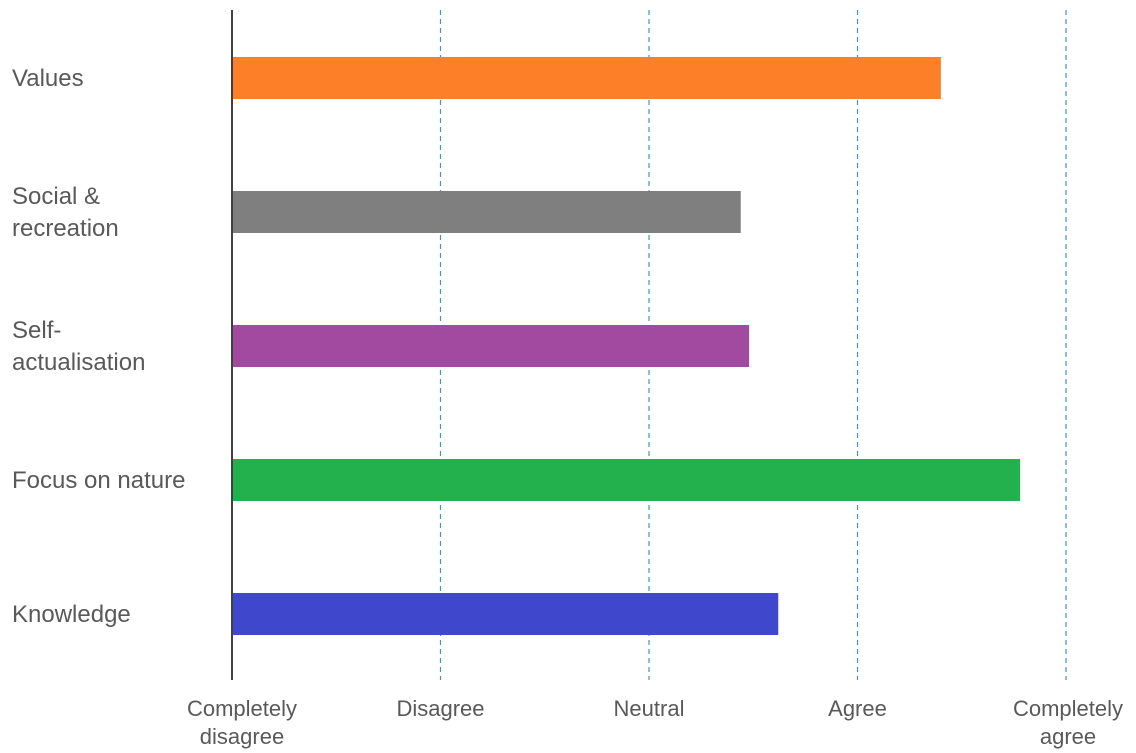  What do you see at coordinates (1068, 722) in the screenshot?
I see `x-tick-label-4: Completely agree` at bounding box center [1068, 722].